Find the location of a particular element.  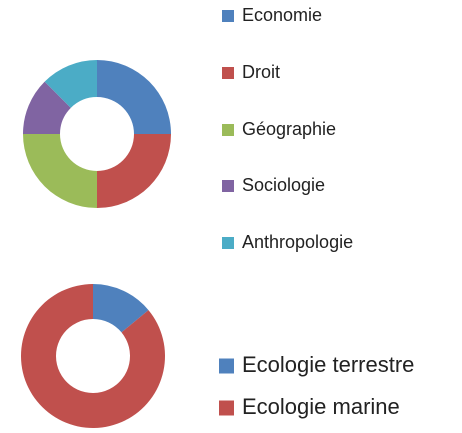

legend-label: Géographie is located at coordinates (289, 129).